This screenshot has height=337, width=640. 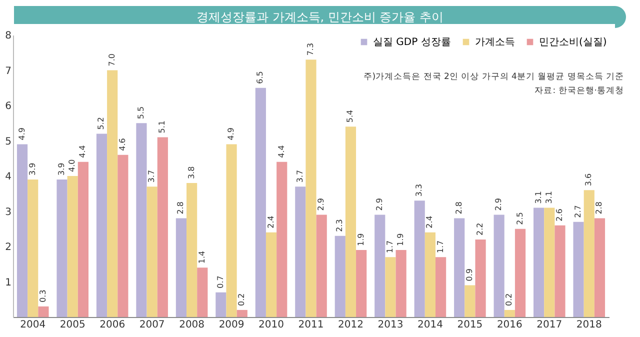 What do you see at coordinates (573, 42) in the screenshot?
I see `legend-label: 민간소비(실질)` at bounding box center [573, 42].